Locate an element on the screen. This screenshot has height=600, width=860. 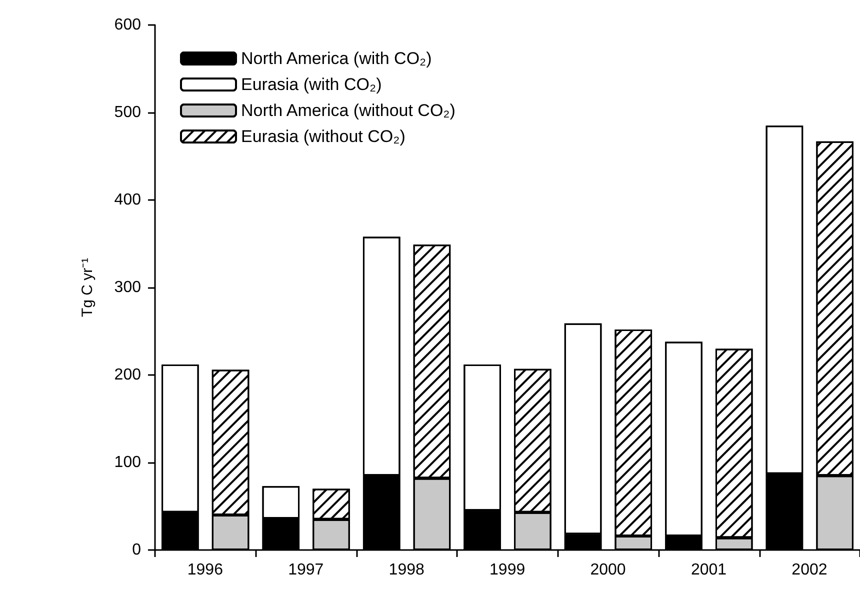
x-tick-label: 2000 is located at coordinates (608, 570).